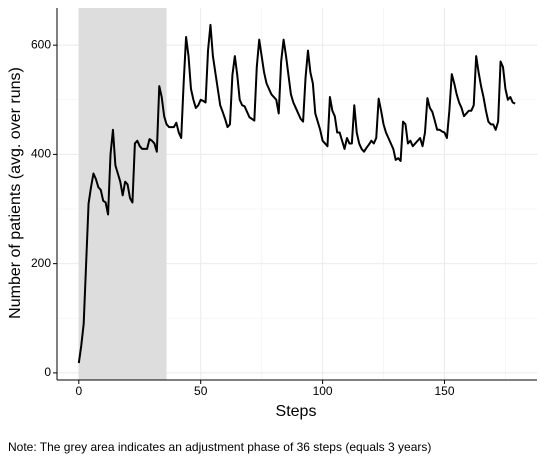 The image size is (550, 460). What do you see at coordinates (41, 44) in the screenshot?
I see `y-tick-label: 600` at bounding box center [41, 44].